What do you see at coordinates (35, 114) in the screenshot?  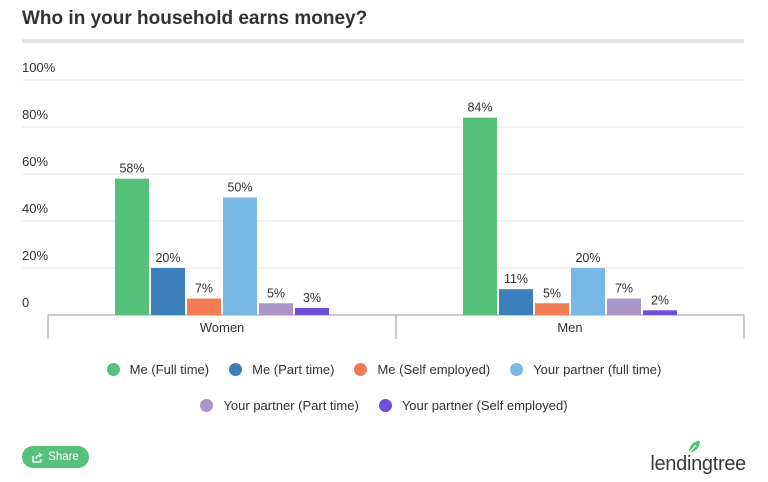 I see `y-tick-label: 80%` at bounding box center [35, 114].